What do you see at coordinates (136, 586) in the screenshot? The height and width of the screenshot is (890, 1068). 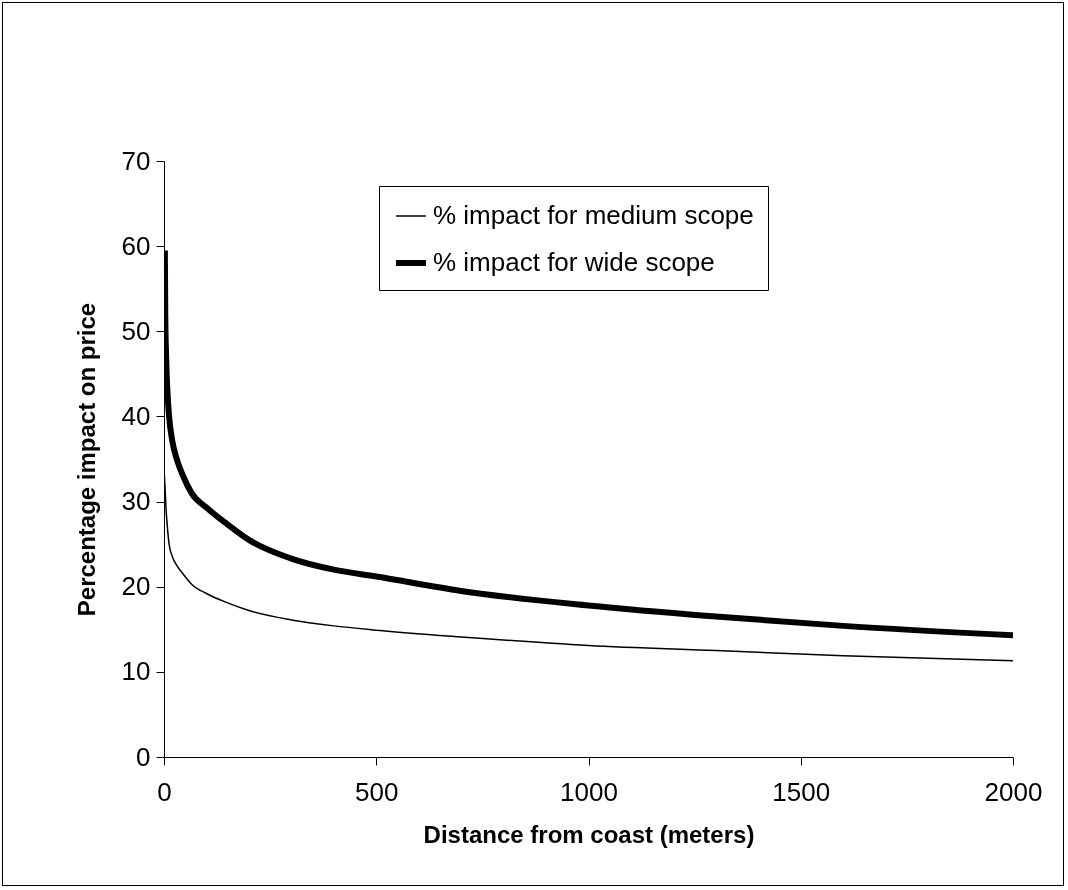 I see `y-tick-label: 20` at bounding box center [136, 586].